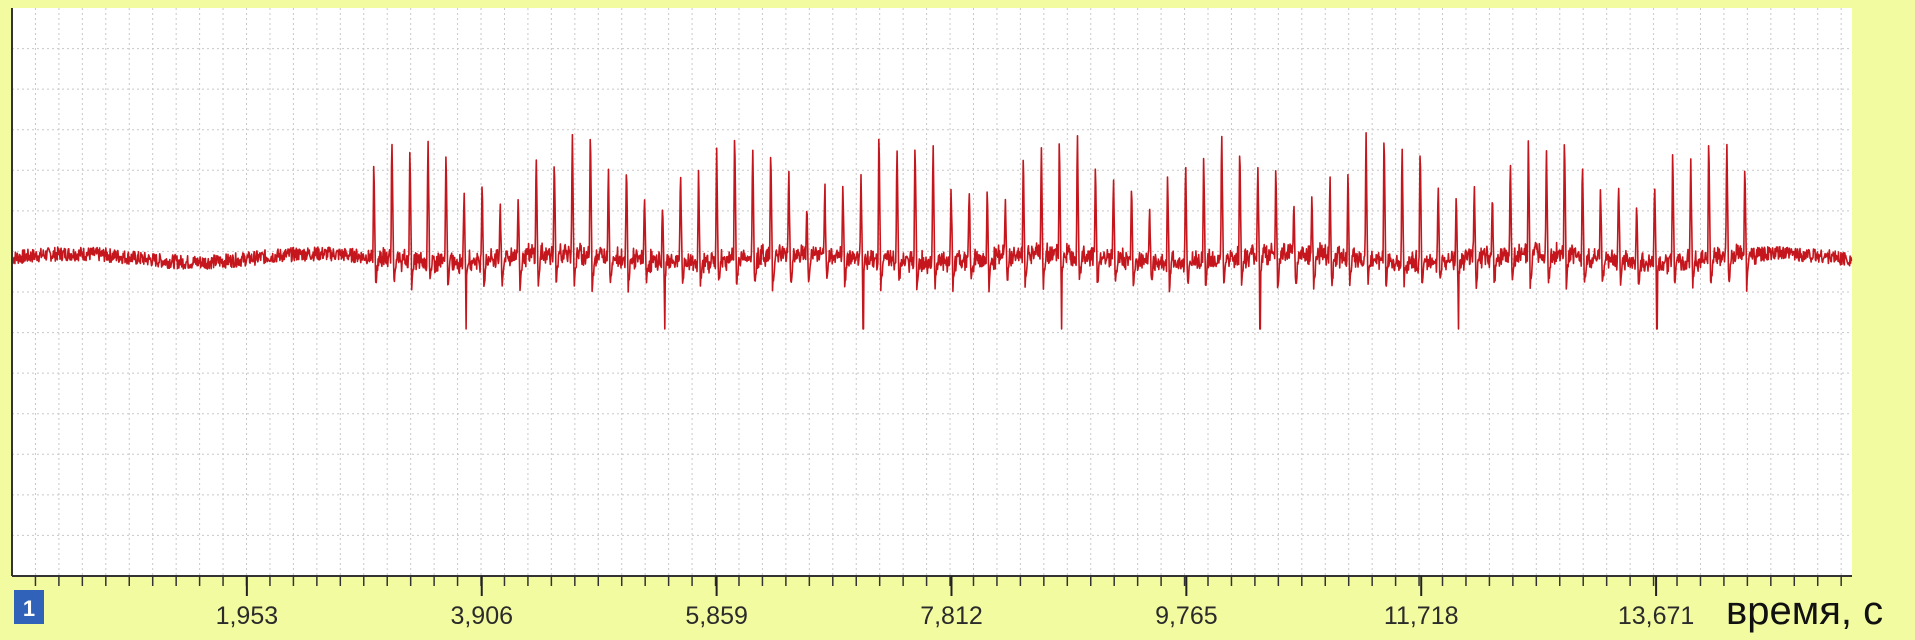 This screenshot has width=1915, height=640. I want to click on x-tick-label: 5,859, so click(716, 616).